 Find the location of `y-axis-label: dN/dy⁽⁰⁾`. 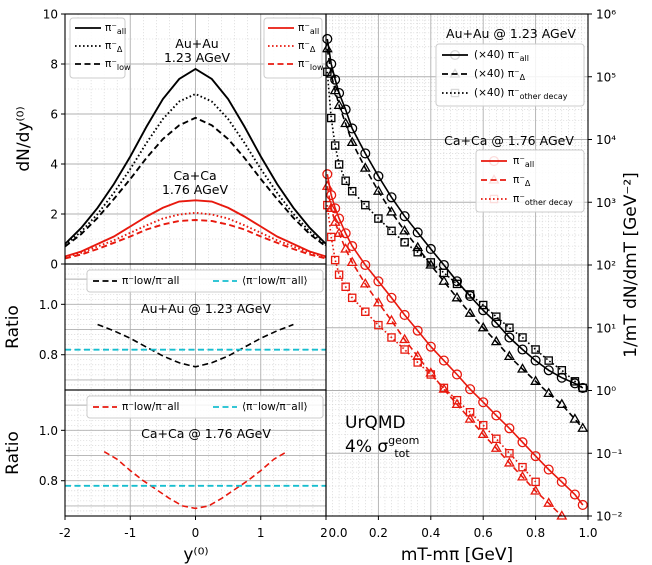

y-axis-label: dN/dy⁽⁰⁾ is located at coordinates (24, 138).